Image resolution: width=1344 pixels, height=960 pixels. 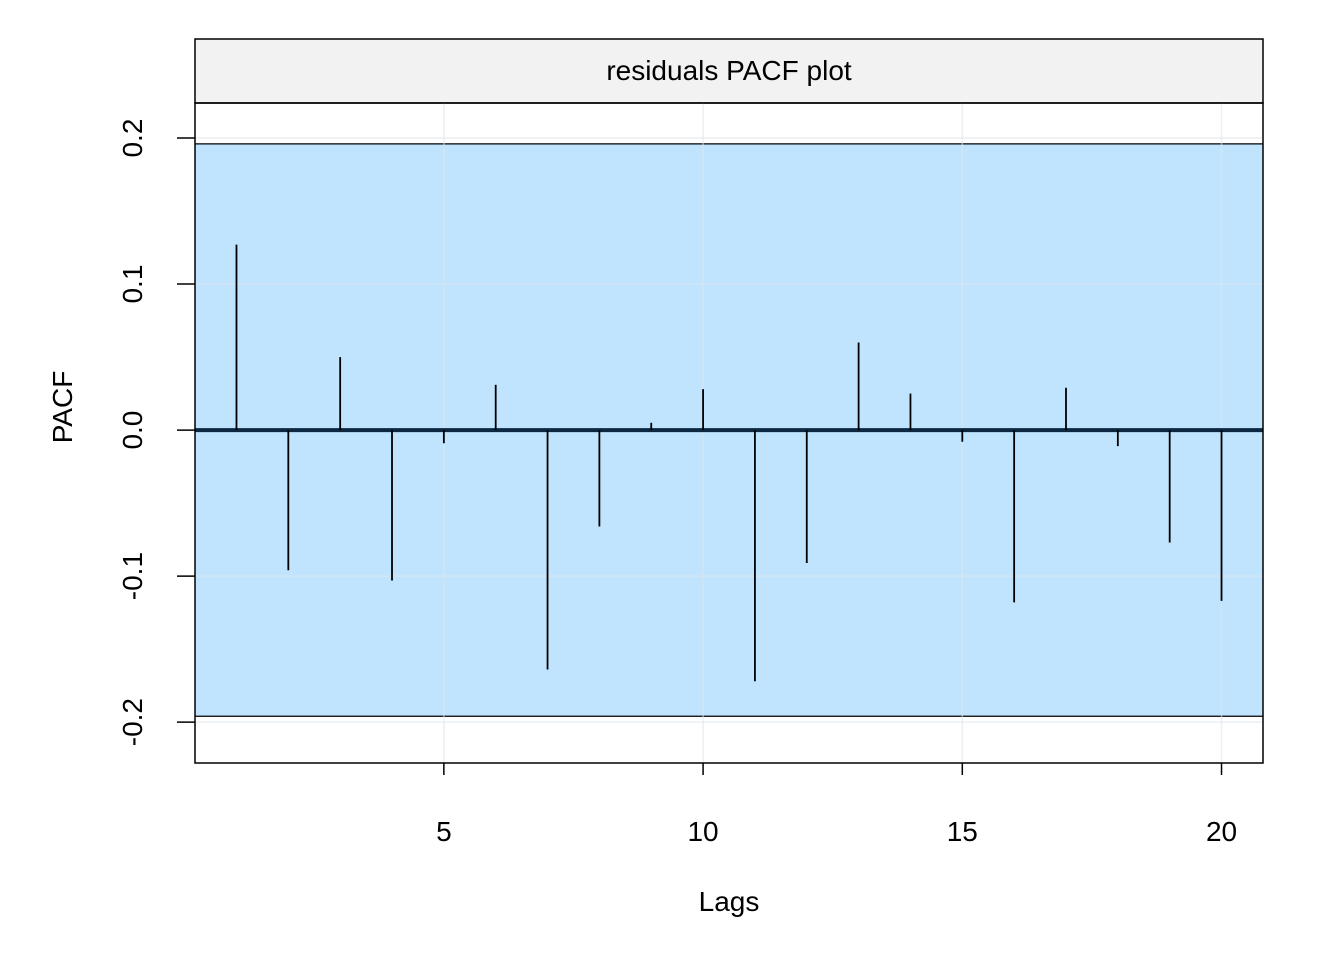 I want to click on x-axis-label: Lags, so click(x=729, y=901).